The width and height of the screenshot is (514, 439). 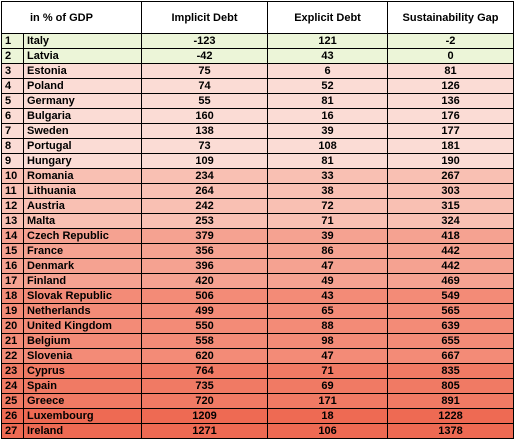 I want to click on explicit-debt-cell: 6, so click(x=328, y=71).